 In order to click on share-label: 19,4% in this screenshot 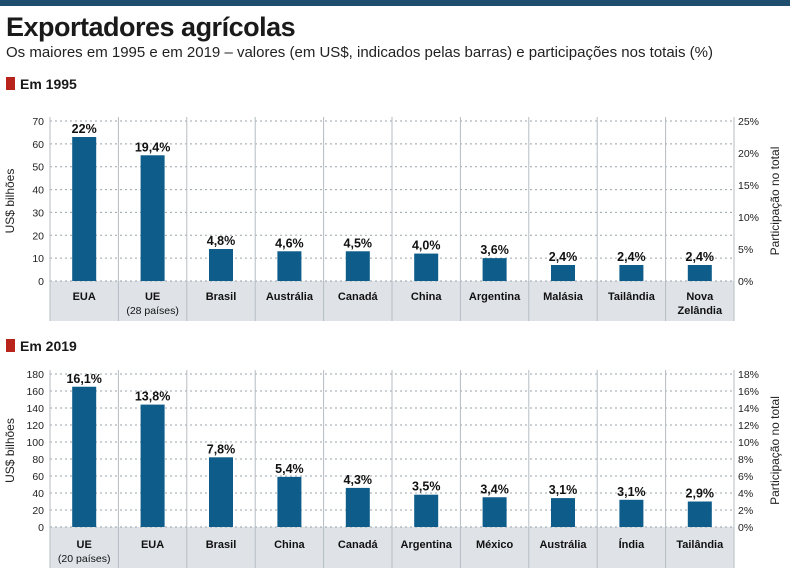, I will do `click(152, 147)`.